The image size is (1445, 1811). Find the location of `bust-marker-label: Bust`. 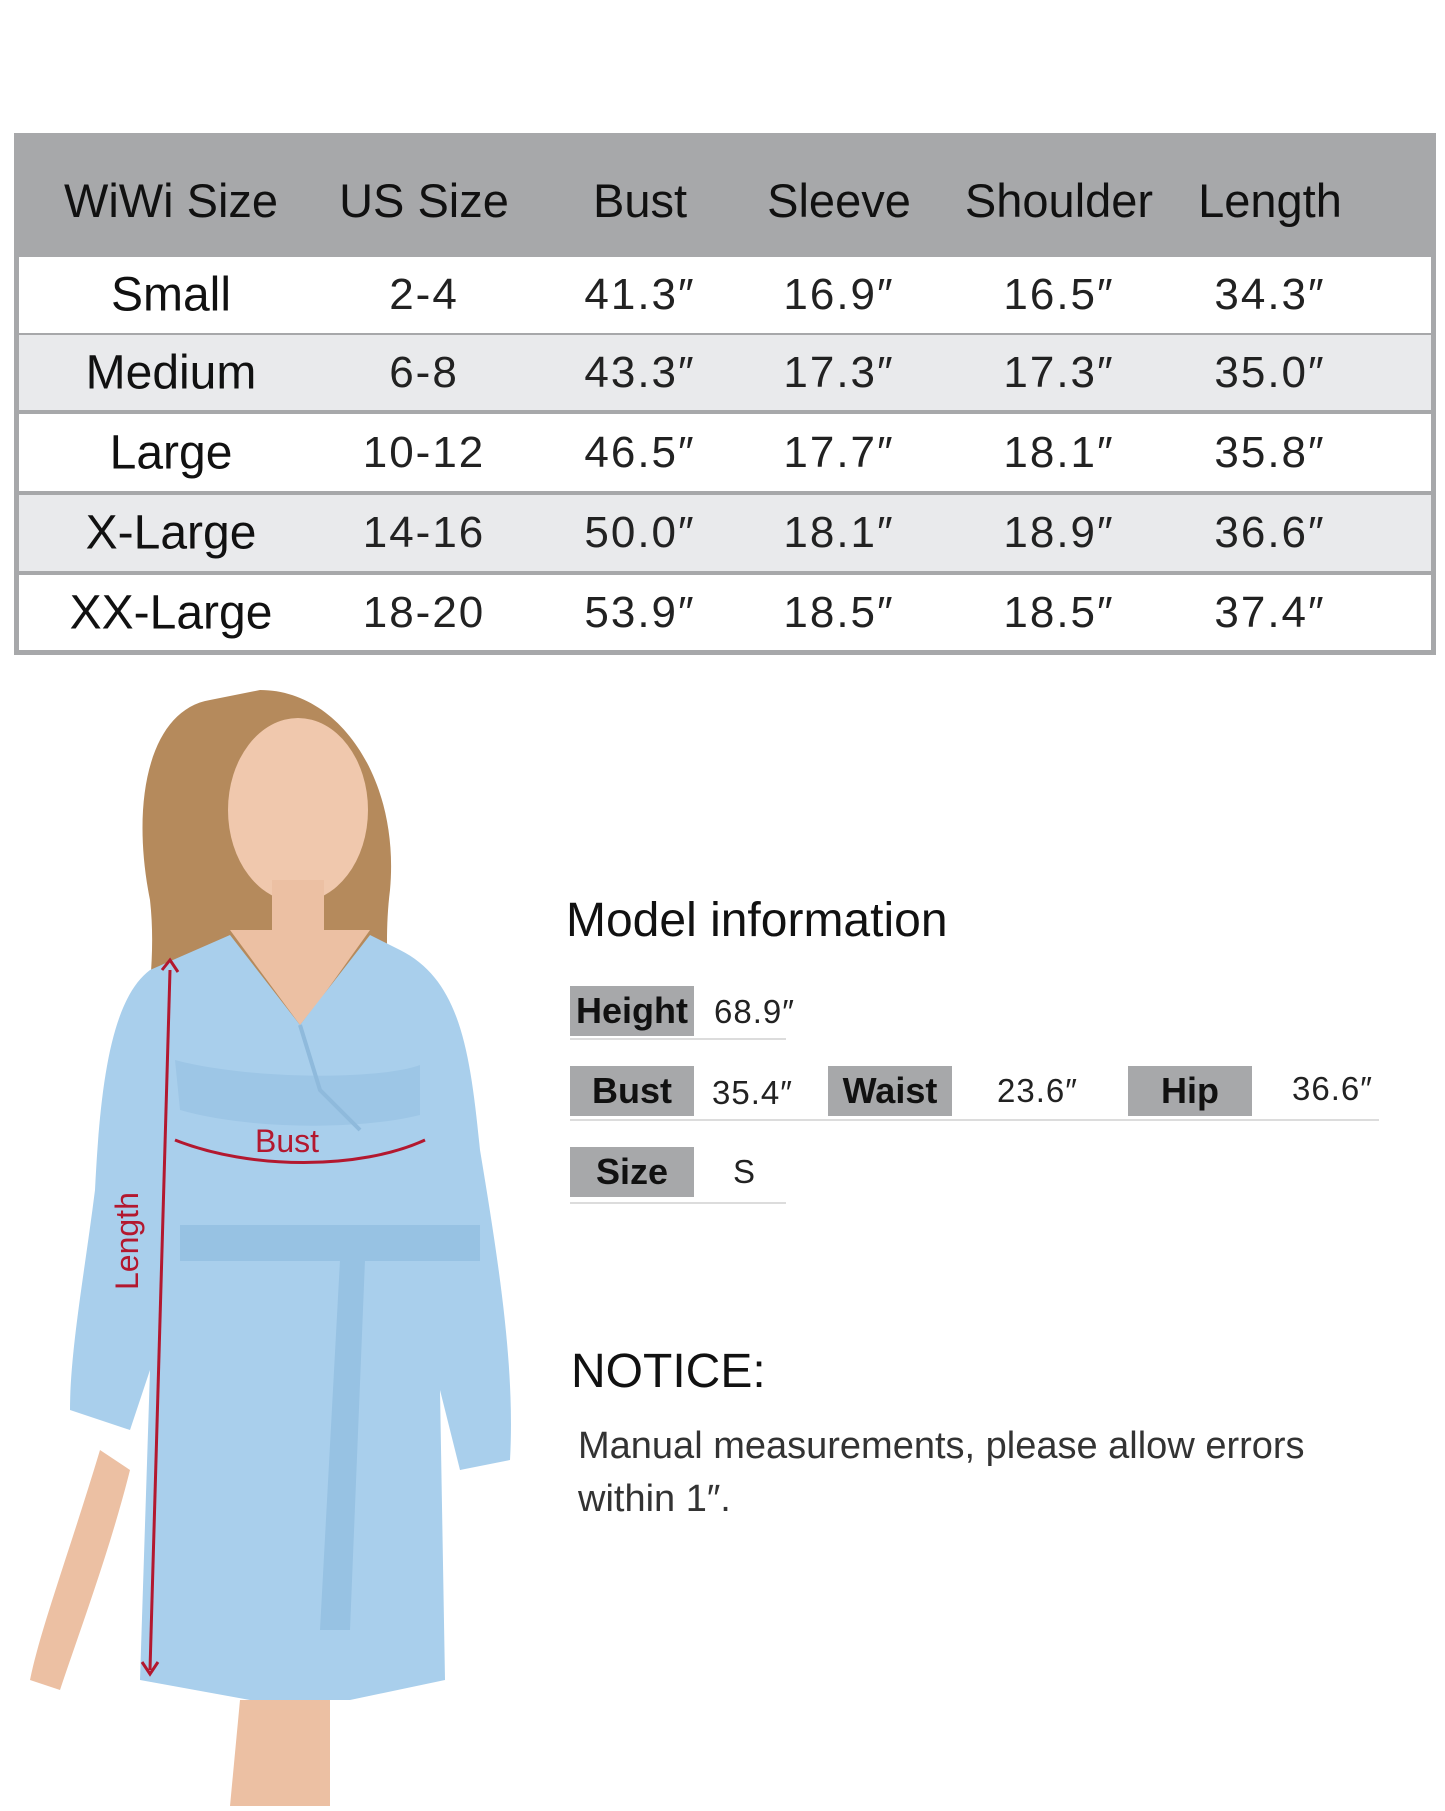

bust-marker-label: Bust is located at coordinates (287, 1141).